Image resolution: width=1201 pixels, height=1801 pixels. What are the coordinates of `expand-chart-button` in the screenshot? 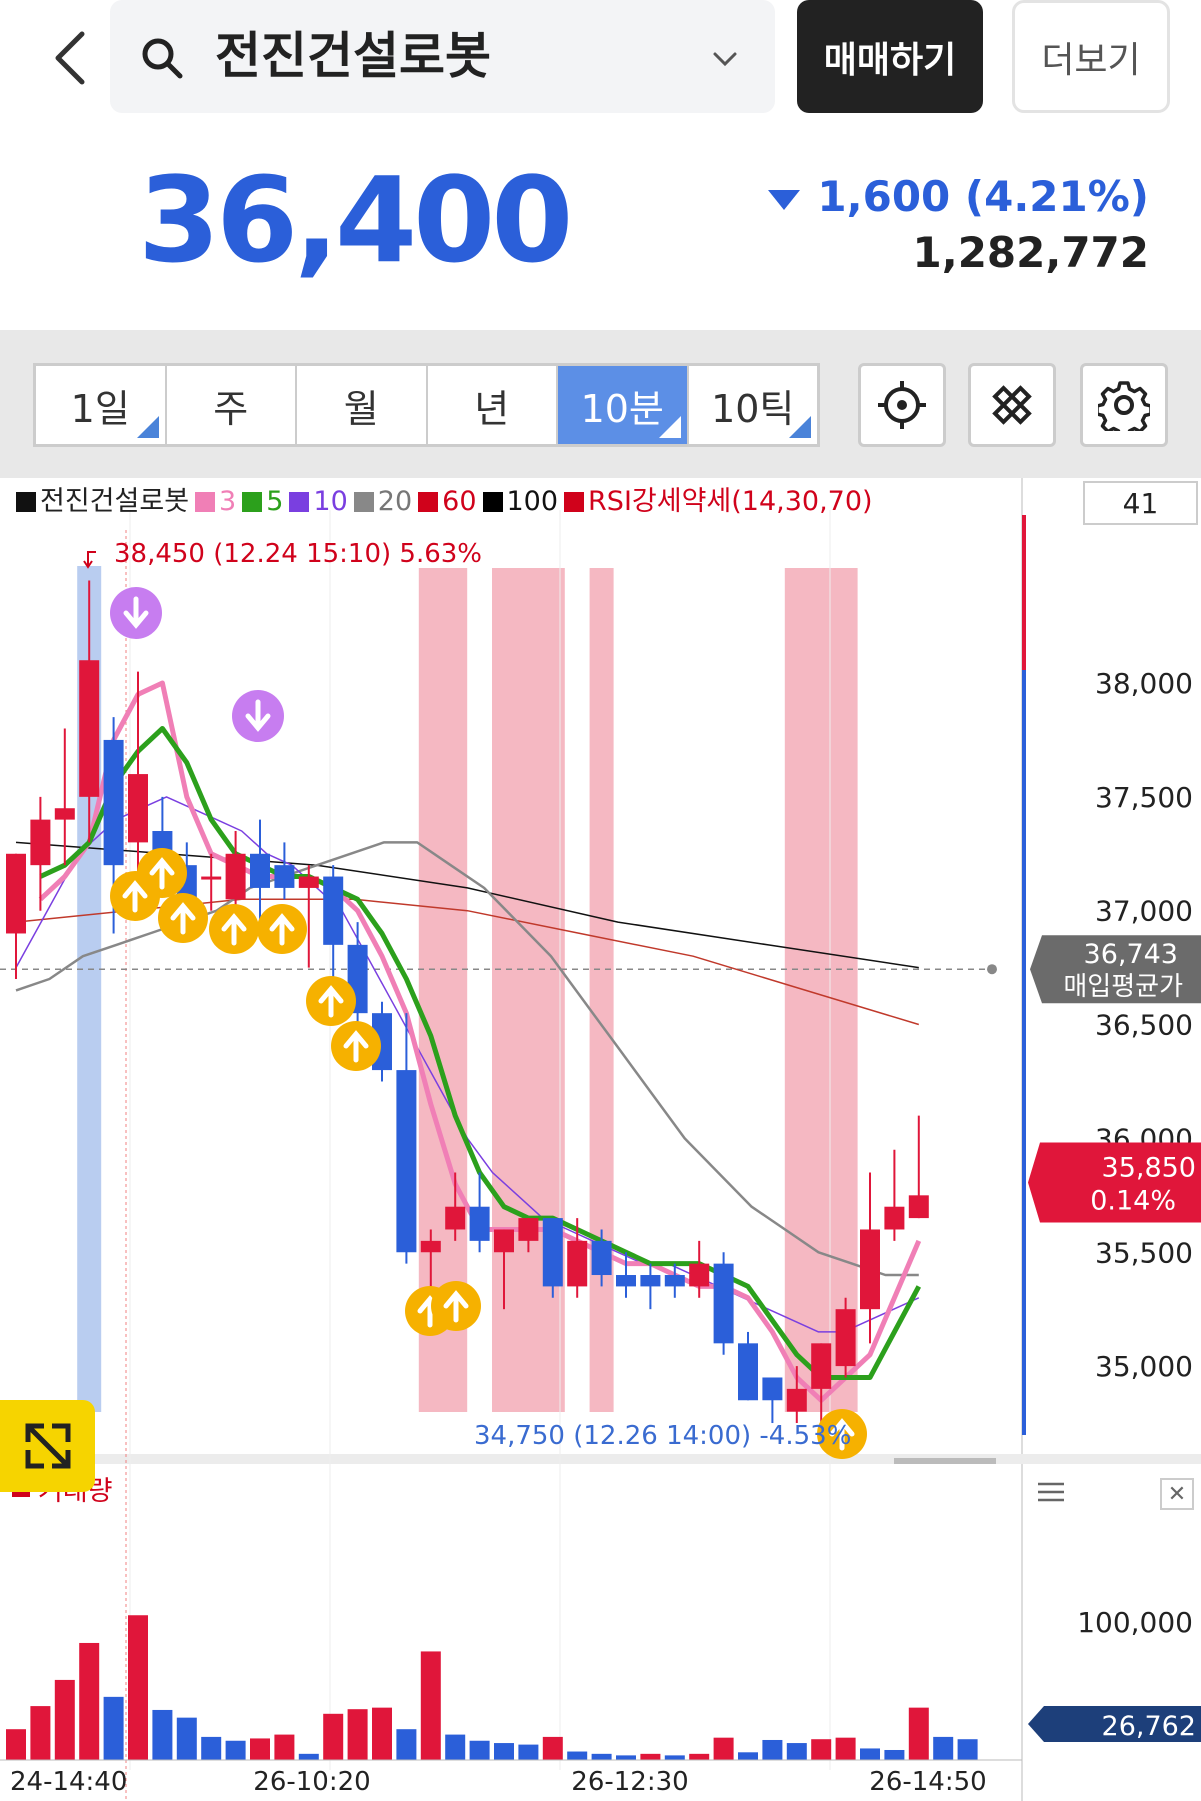 It's located at (47, 1446).